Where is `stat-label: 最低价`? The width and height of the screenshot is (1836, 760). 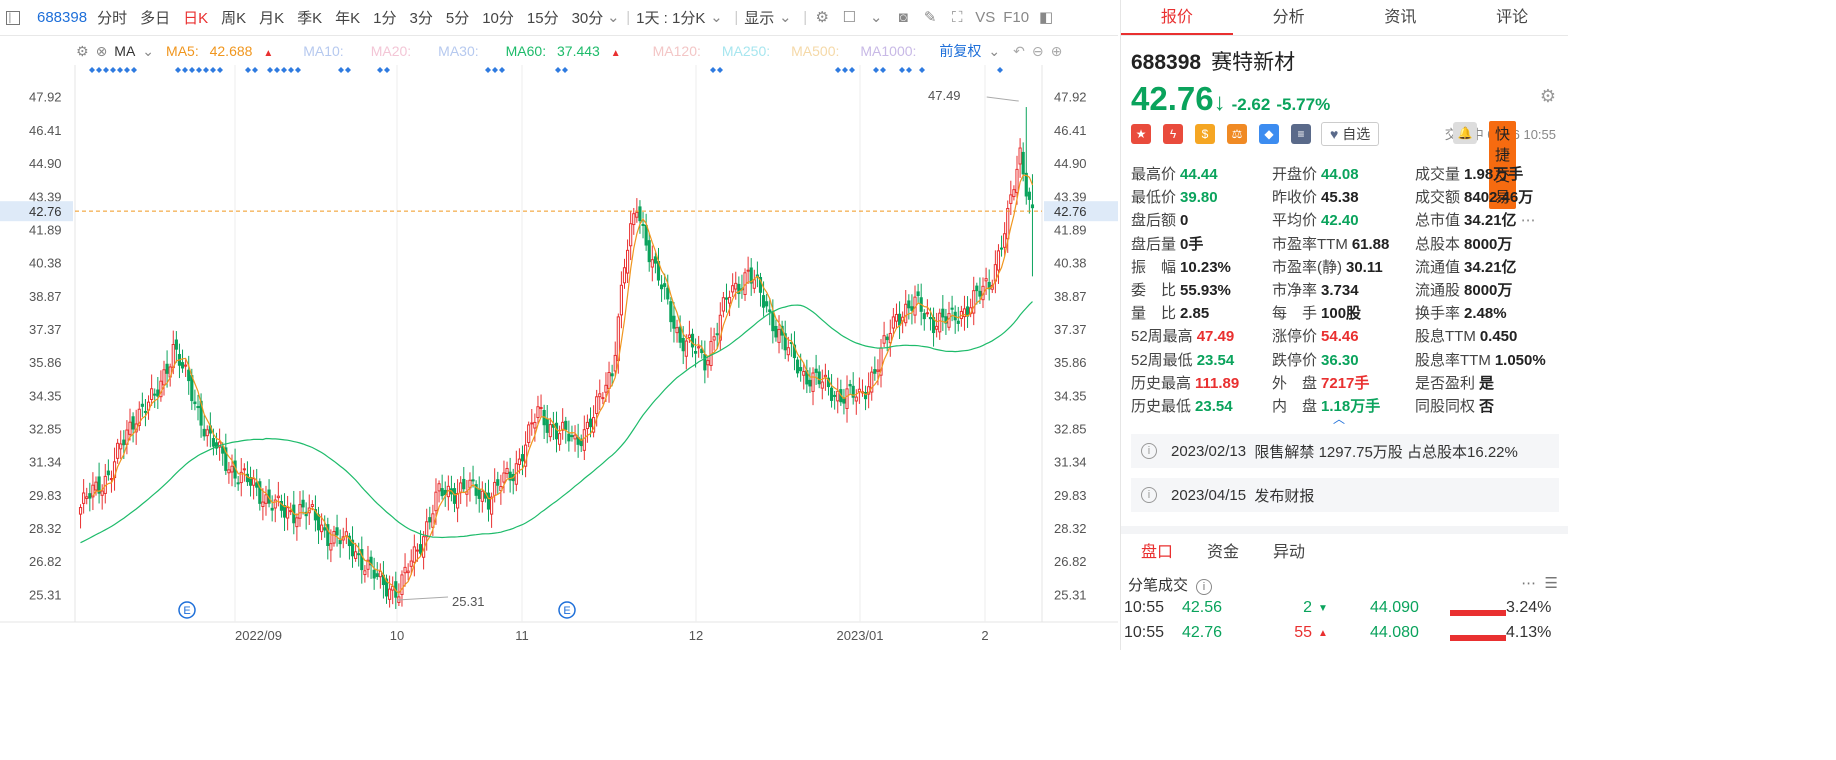
stat-label: 最低价 is located at coordinates (1154, 198).